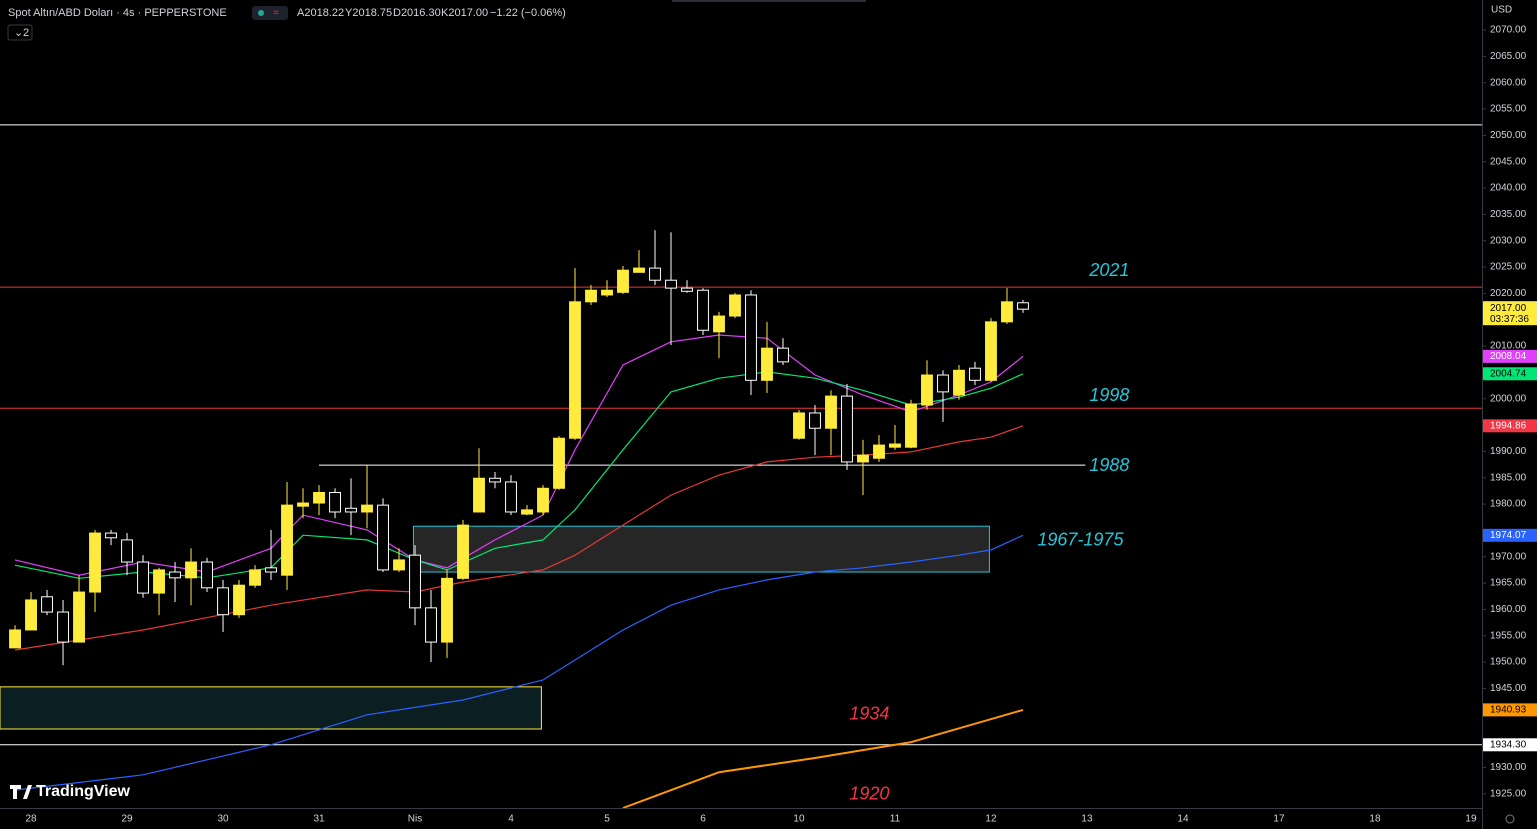 The height and width of the screenshot is (829, 1537). I want to click on logo: TradingView, so click(83, 791).